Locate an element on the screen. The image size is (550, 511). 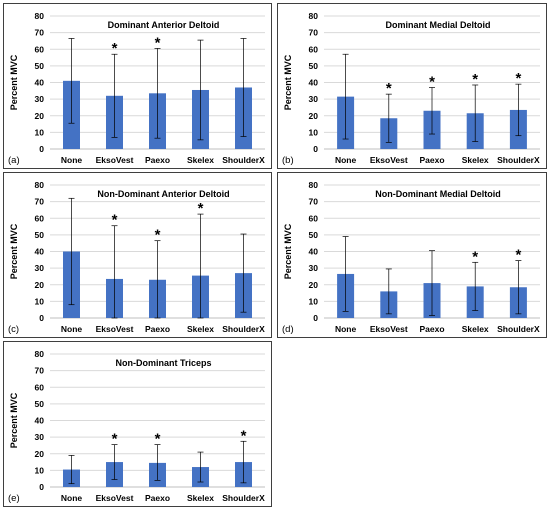
panel-label: (a) is located at coordinates (14, 160).